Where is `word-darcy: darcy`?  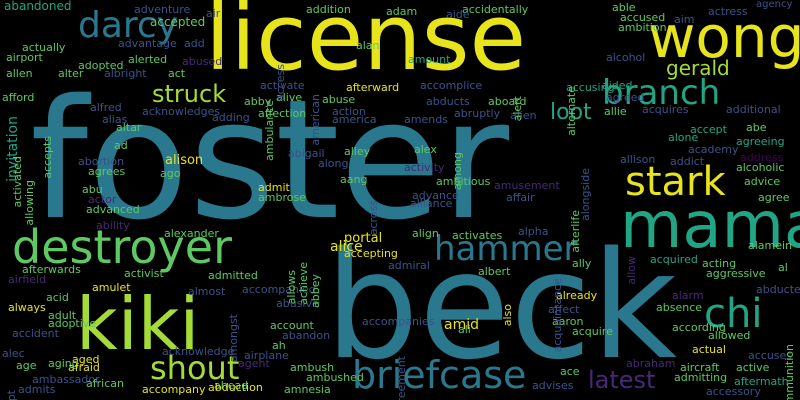
word-darcy: darcy is located at coordinates (128, 25).